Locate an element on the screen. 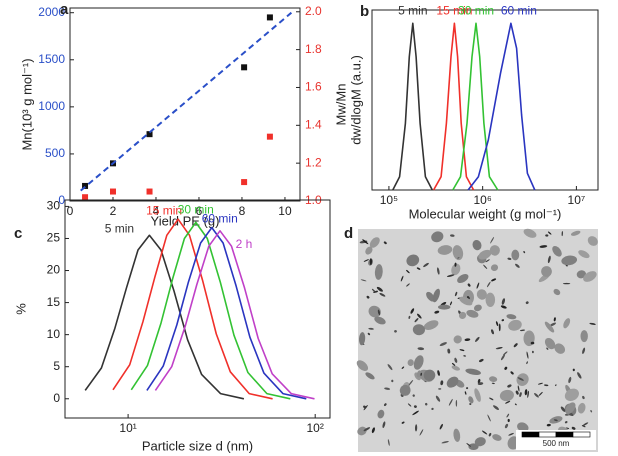 Image resolution: width=618 pixels, height=456 pixels. y-axis-label: % is located at coordinates (20, 309).